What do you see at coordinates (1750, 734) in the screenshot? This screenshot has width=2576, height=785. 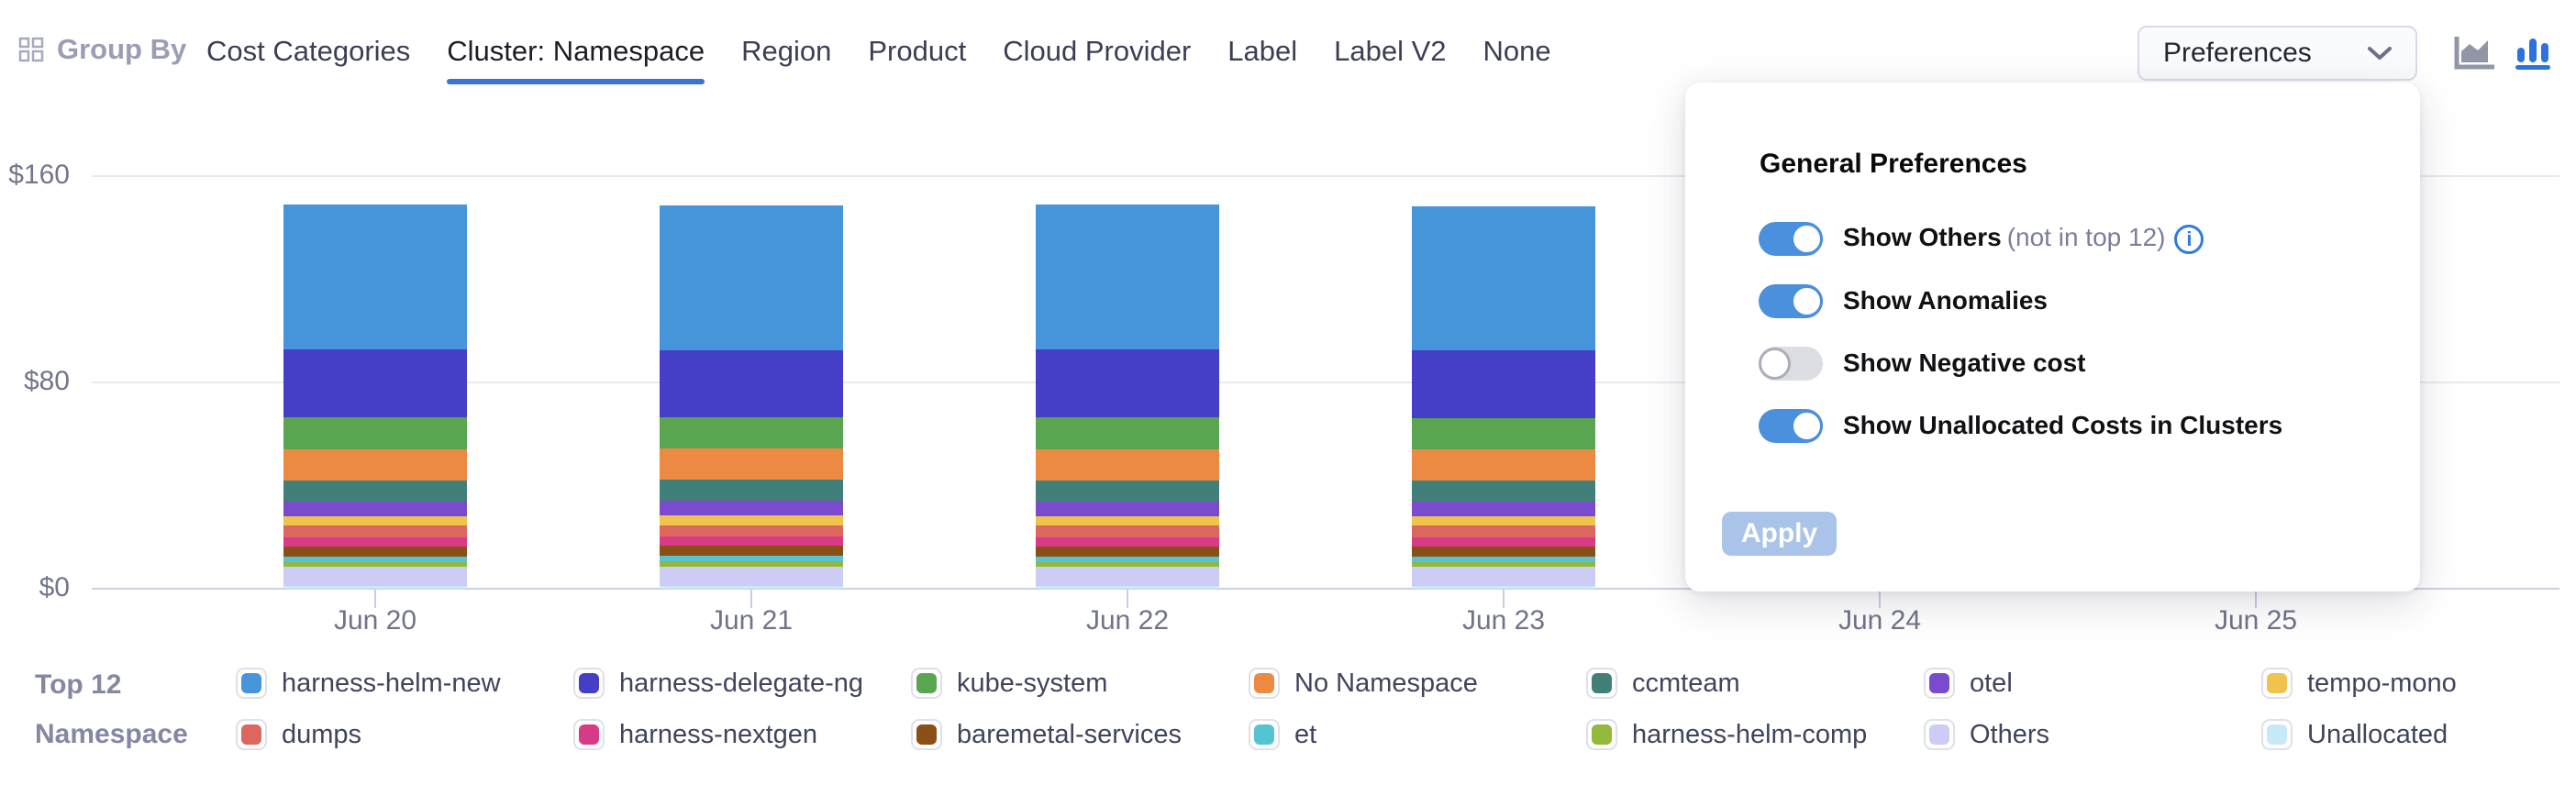 I see `legend-label: harness-helm-comp` at bounding box center [1750, 734].